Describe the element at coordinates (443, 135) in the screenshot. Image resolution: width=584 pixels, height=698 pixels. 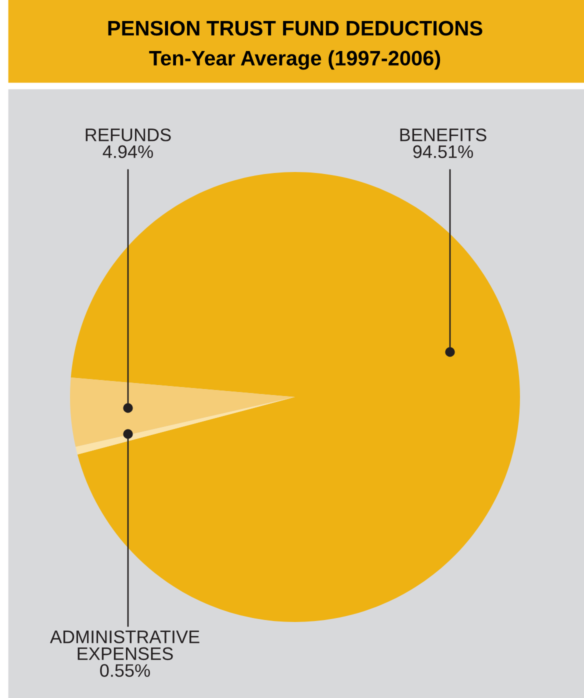
I see `slice-label: BENEFITS` at that location.